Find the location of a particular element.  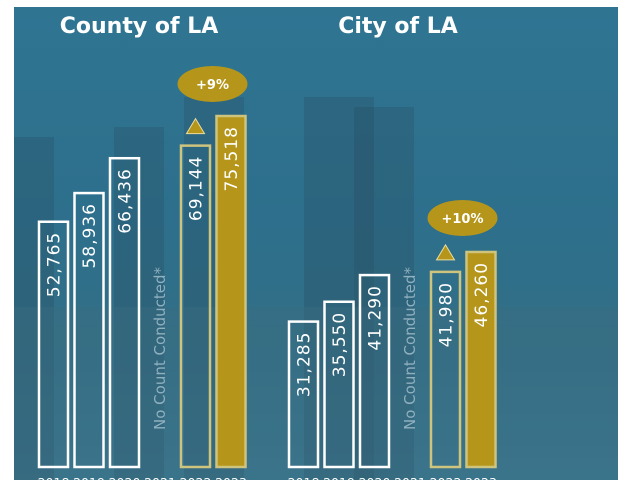

value-label: 41,980 is located at coordinates (447, 314).